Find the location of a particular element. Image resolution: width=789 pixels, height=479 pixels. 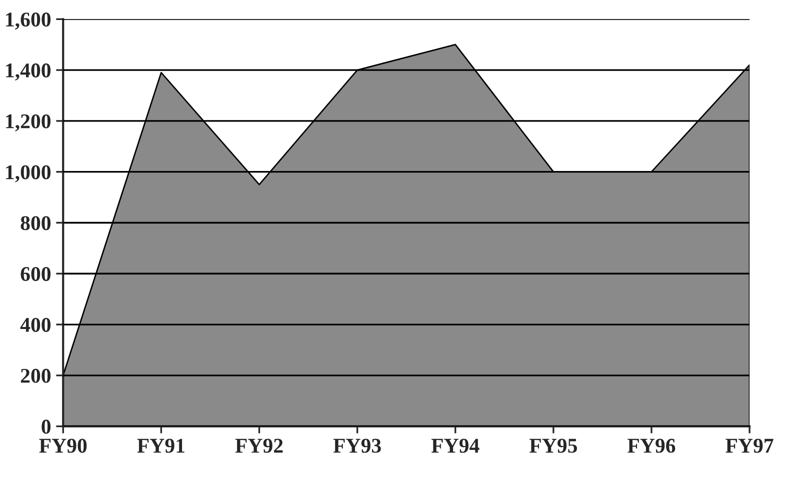

x-tick-label: FY97 is located at coordinates (750, 445).